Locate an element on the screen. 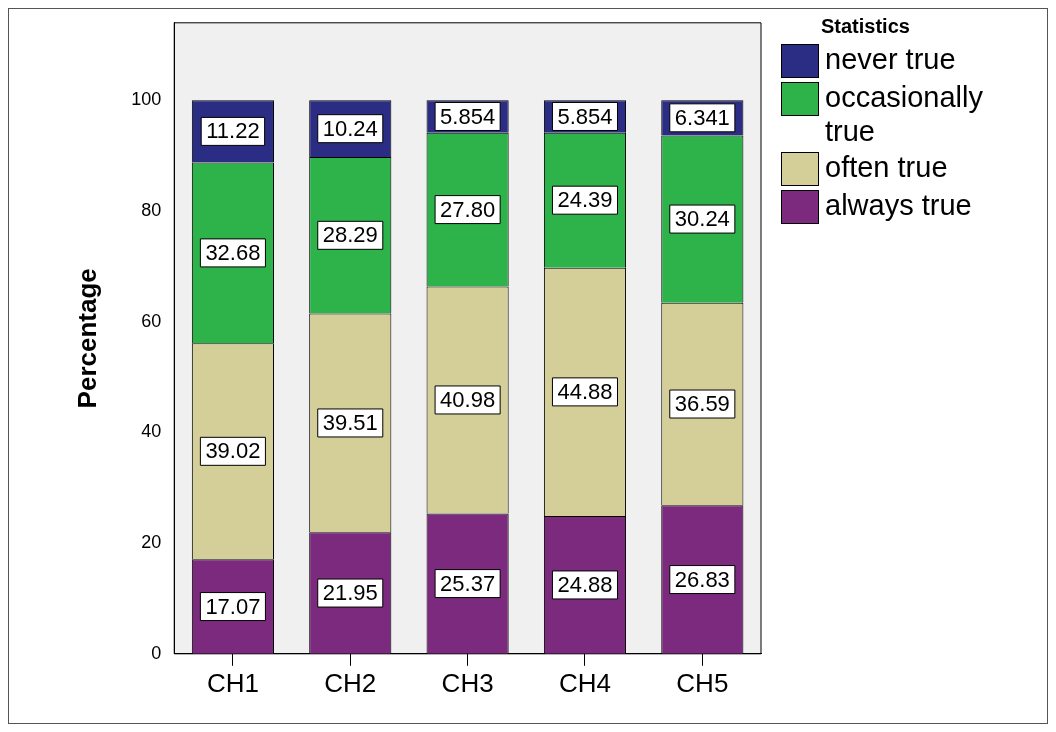 This screenshot has height=732, width=1056. x-tick-label: CH3 is located at coordinates (467, 682).